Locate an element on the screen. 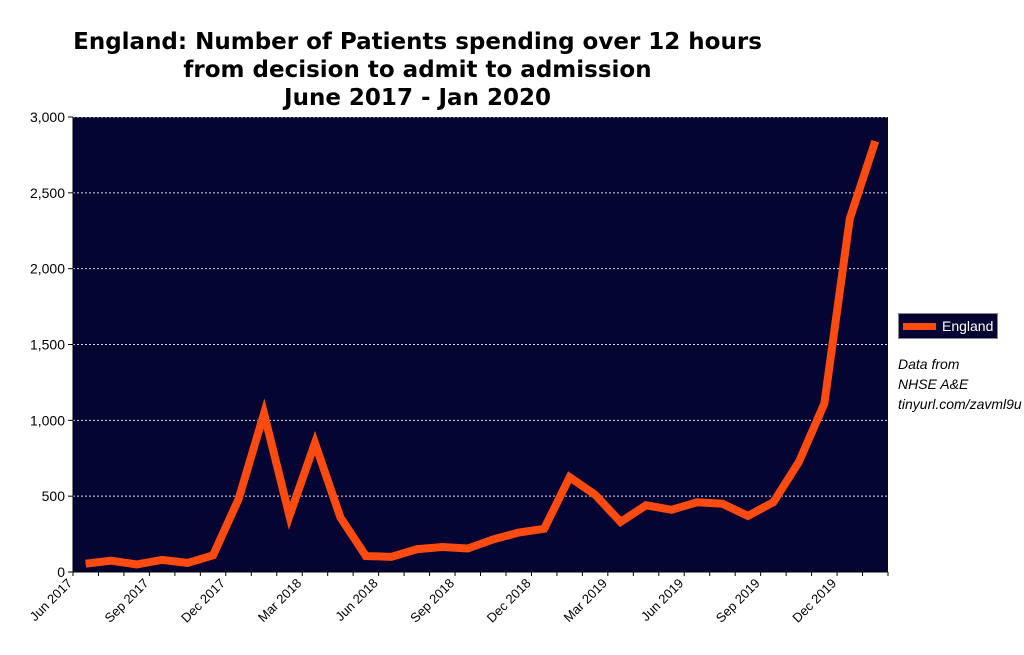 The image size is (1024, 655). x-tick-label-0: Jun 2017 is located at coordinates (51, 600).